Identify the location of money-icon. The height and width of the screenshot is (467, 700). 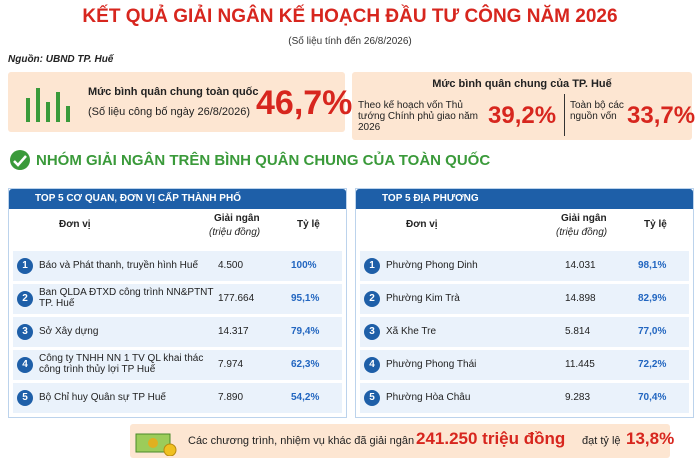
(156, 444).